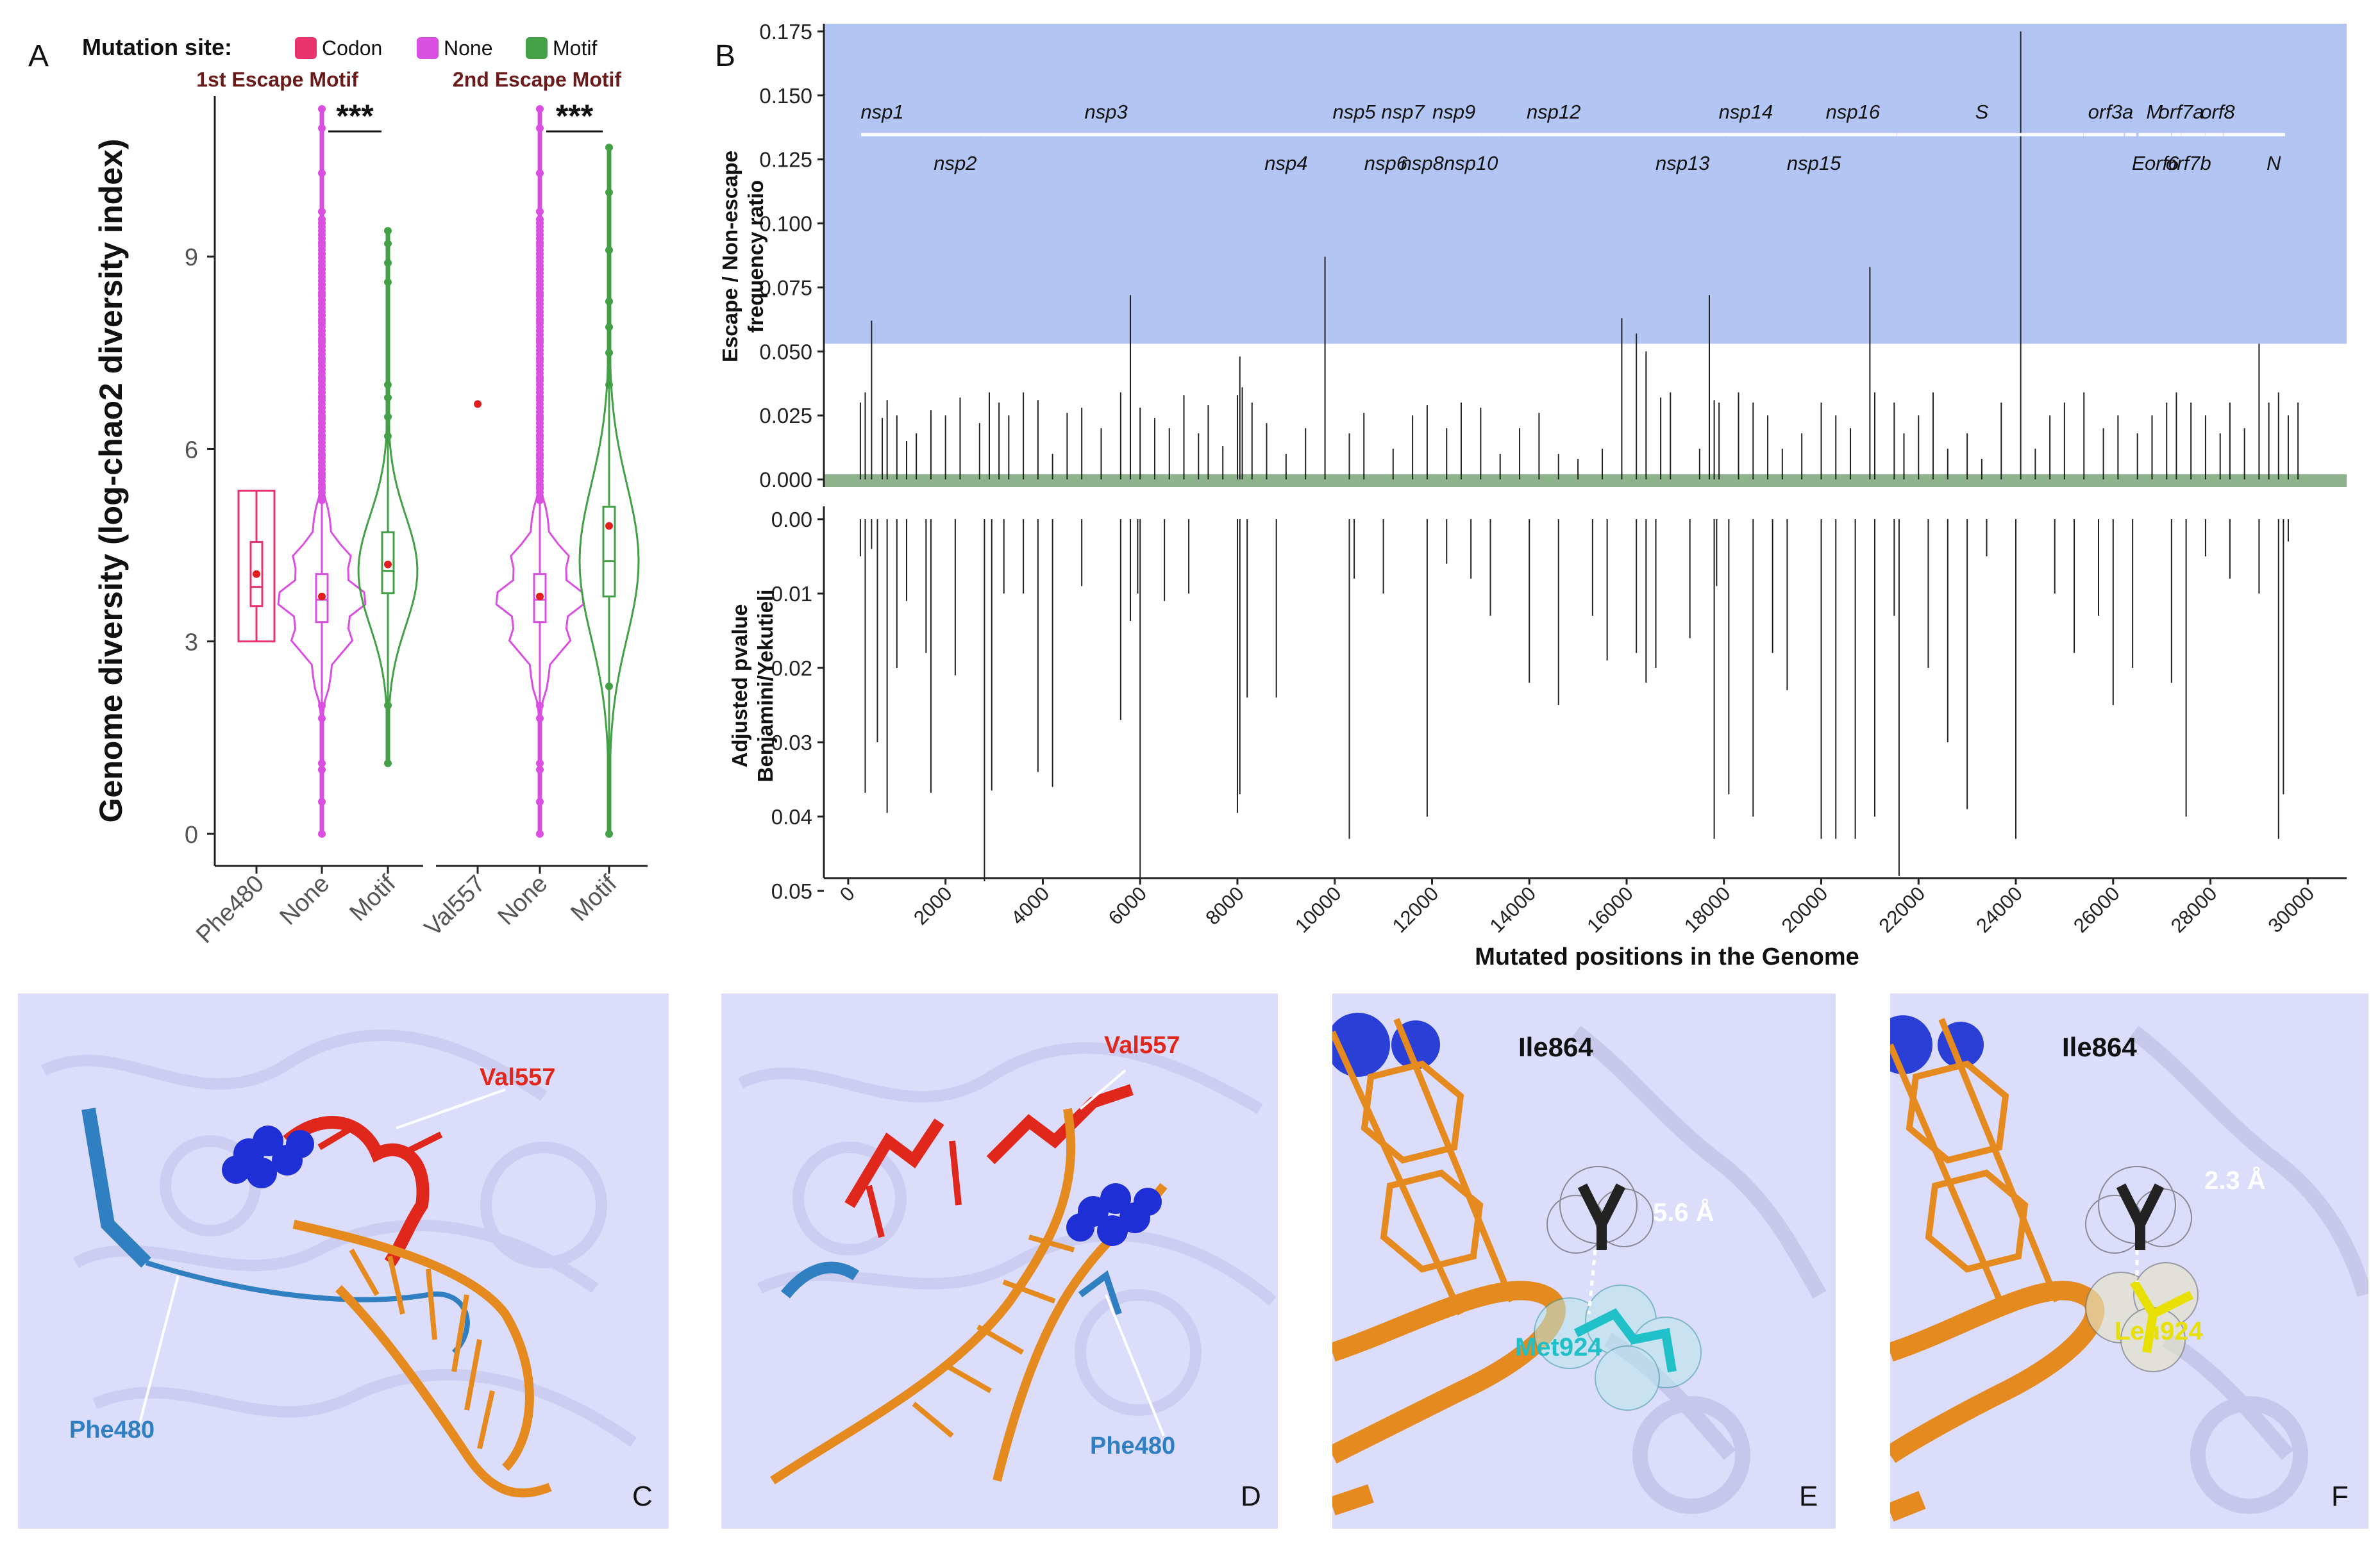 This screenshot has width=2380, height=1546. I want to click on label-val557: Val557, so click(1142, 1045).